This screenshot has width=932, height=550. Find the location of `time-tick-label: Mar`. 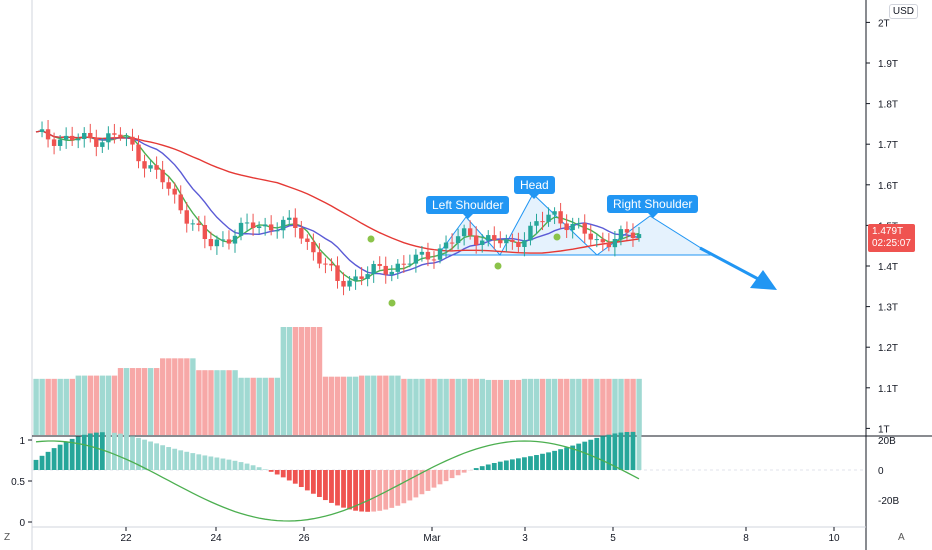

time-tick-label: Mar is located at coordinates (432, 538).